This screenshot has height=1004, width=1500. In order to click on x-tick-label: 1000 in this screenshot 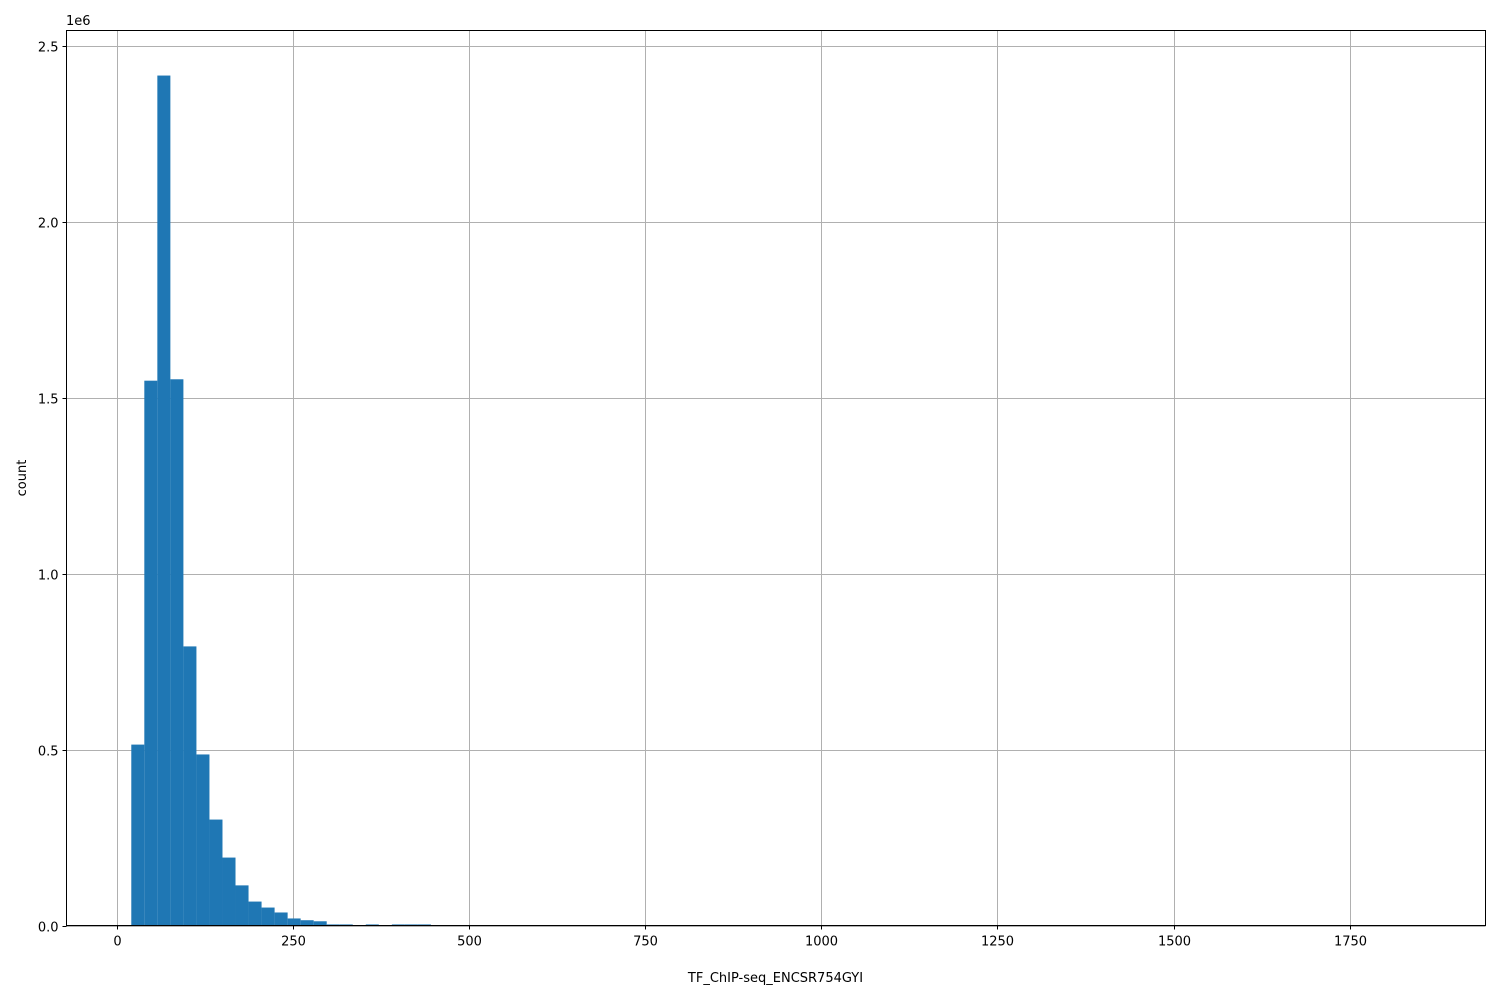, I will do `click(821, 942)`.